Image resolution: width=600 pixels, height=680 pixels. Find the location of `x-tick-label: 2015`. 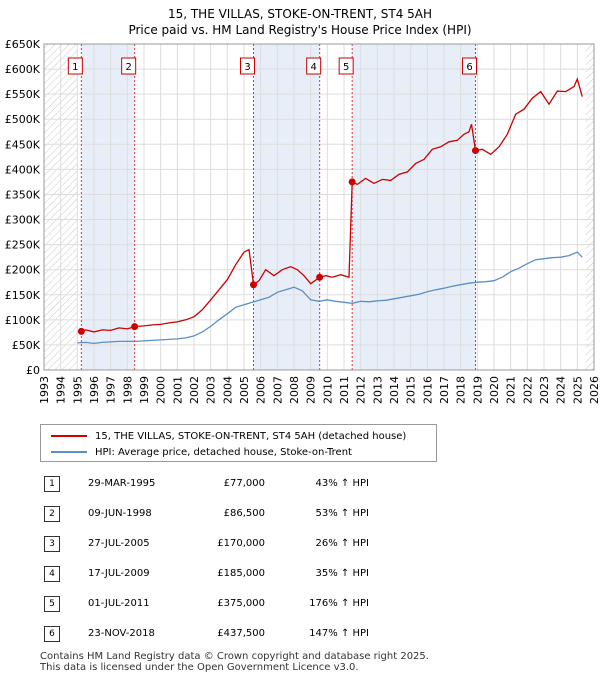

x-tick-label: 2015 is located at coordinates (411, 390).